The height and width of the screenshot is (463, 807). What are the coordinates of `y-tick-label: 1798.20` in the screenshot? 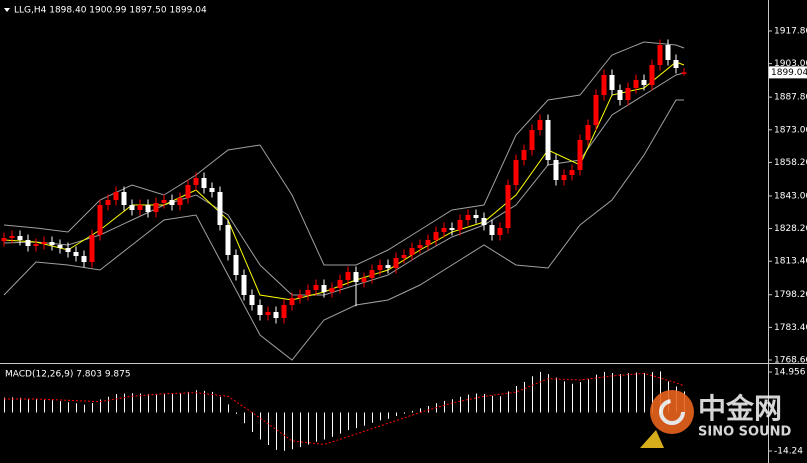 It's located at (790, 295).